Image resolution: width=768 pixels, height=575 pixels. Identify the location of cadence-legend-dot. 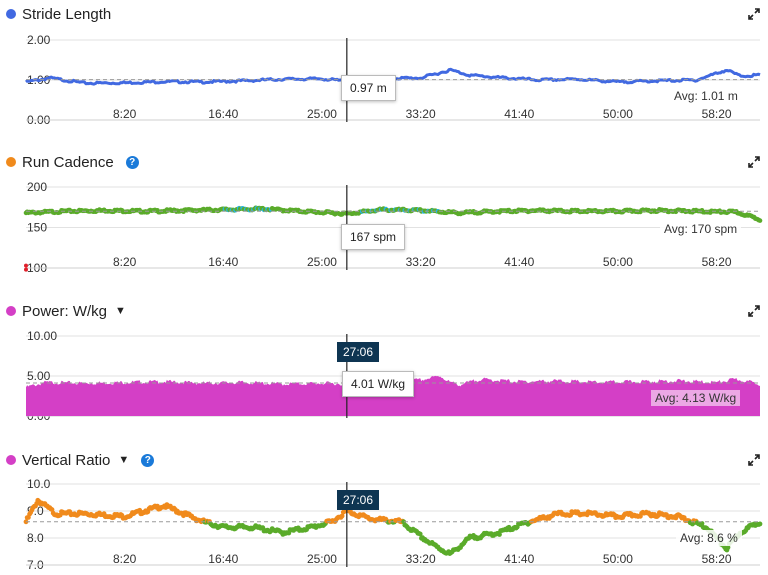
(11, 162).